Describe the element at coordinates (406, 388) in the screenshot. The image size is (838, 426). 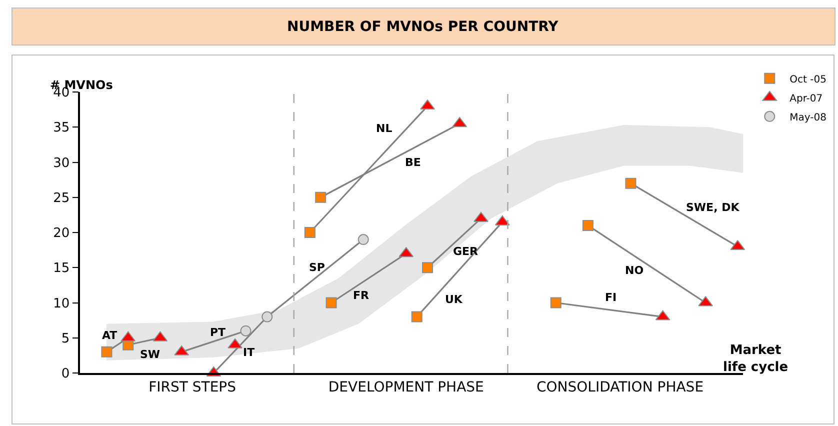
I see `x-tick-label: DEVELOPMENT PHASE` at that location.